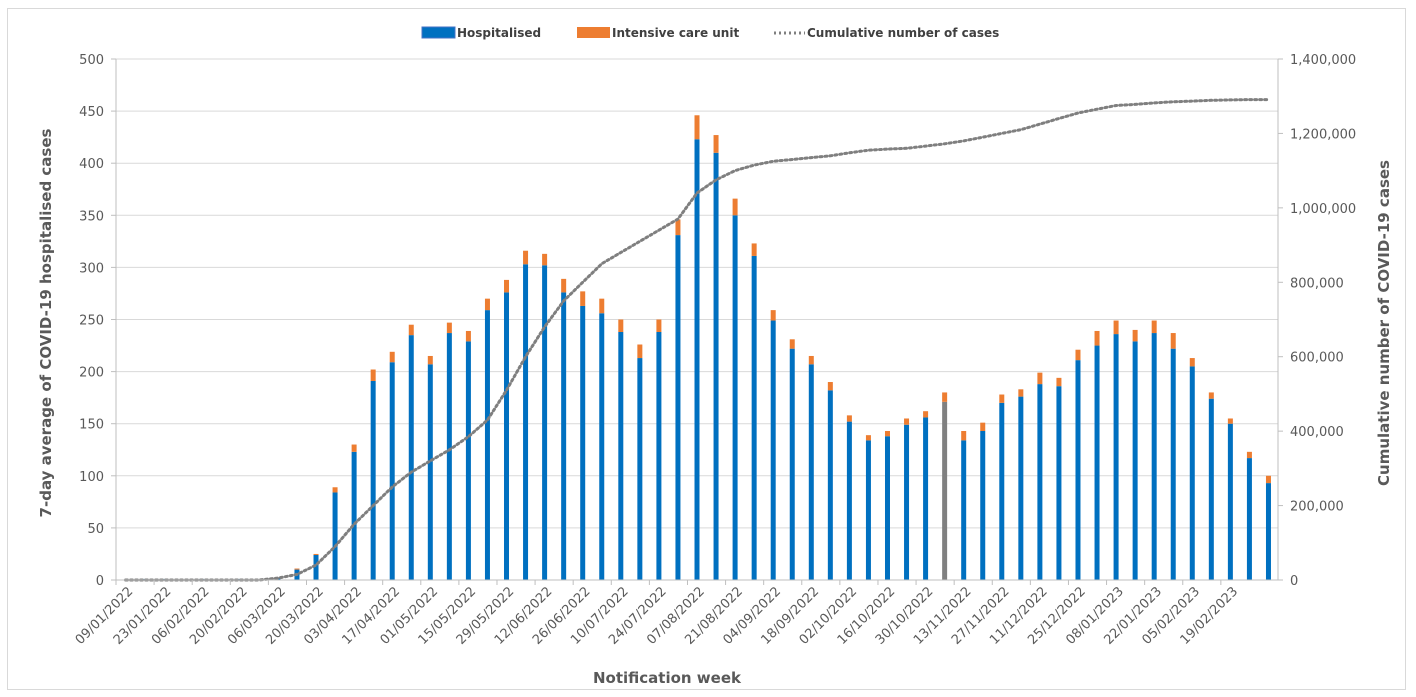 The height and width of the screenshot is (697, 1416). Describe the element at coordinates (1323, 134) in the screenshot. I see `y2-tick-label: 1,200,000` at that location.